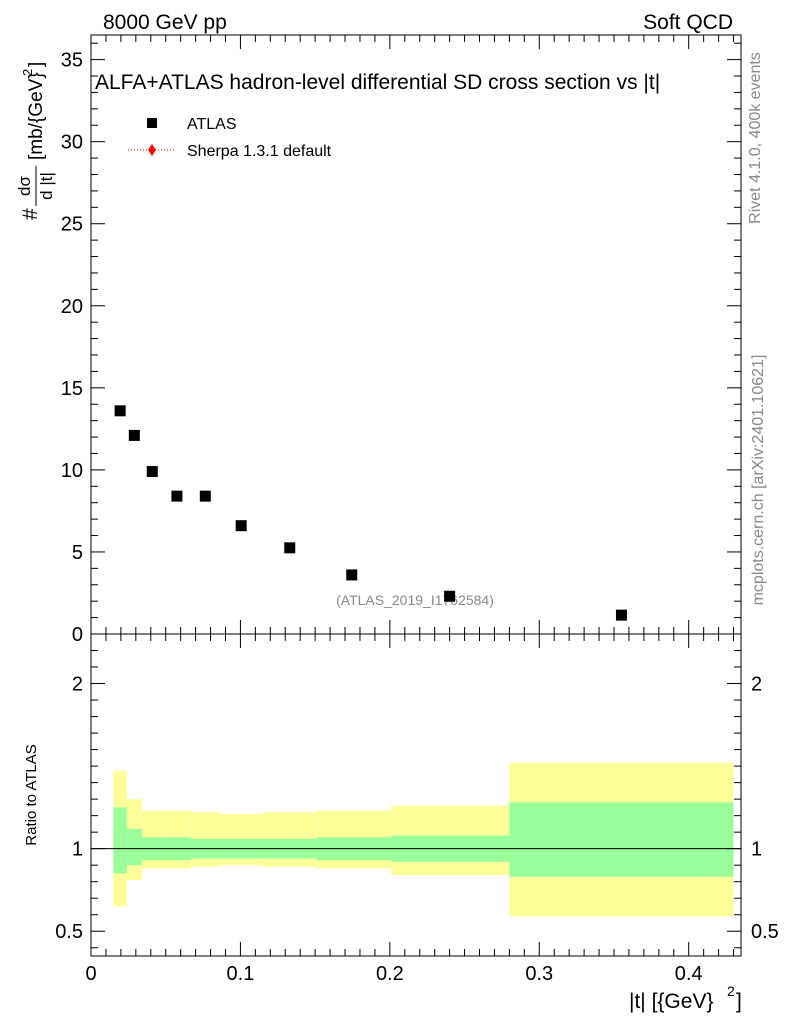 This screenshot has width=786, height=1024. I want to click on xtick-label: 0.2, so click(390, 974).